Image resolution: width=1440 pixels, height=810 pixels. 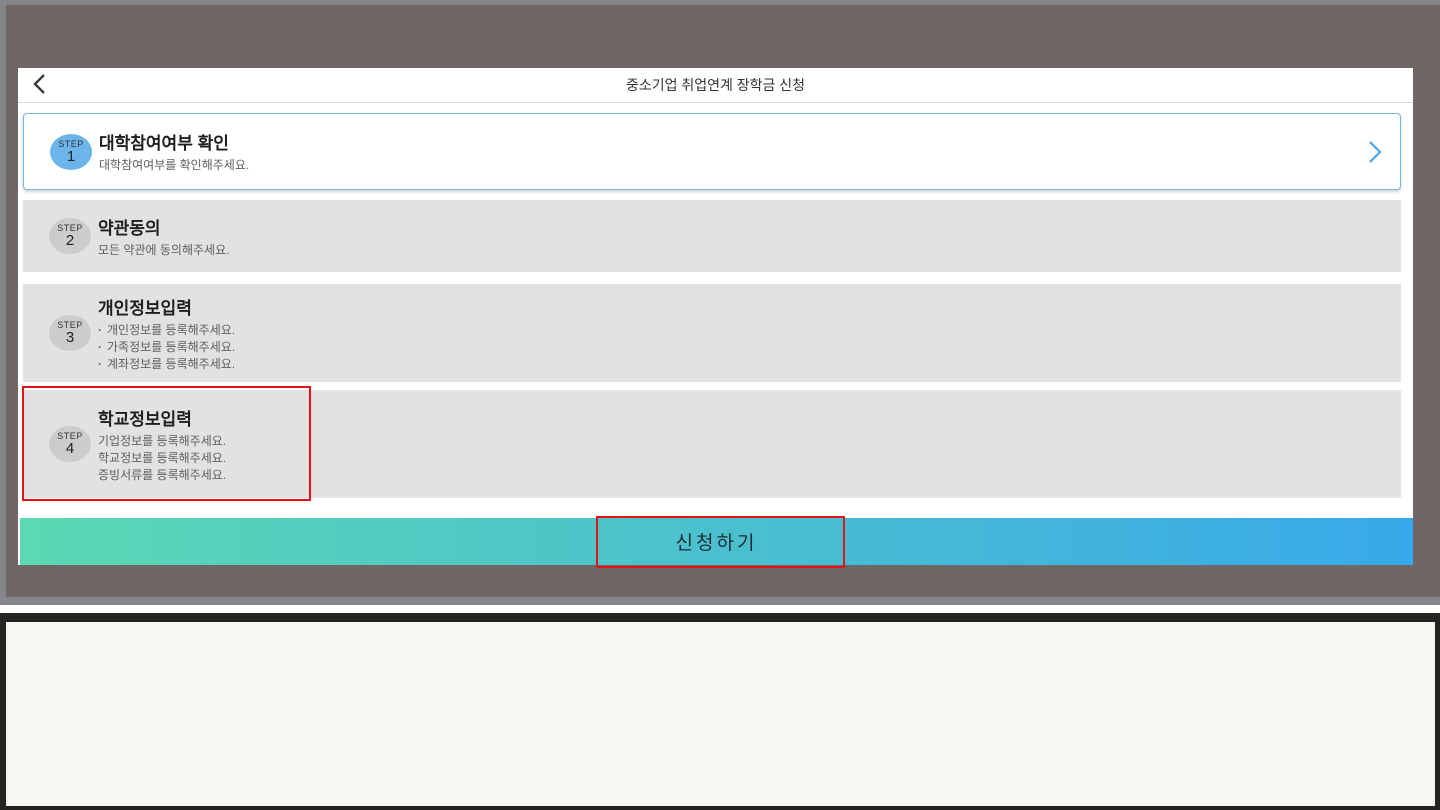 What do you see at coordinates (712, 151) in the screenshot?
I see `step-1-card: STEP 1 대학참여여부 확인 대학참여여부를 확인해주세요.` at bounding box center [712, 151].